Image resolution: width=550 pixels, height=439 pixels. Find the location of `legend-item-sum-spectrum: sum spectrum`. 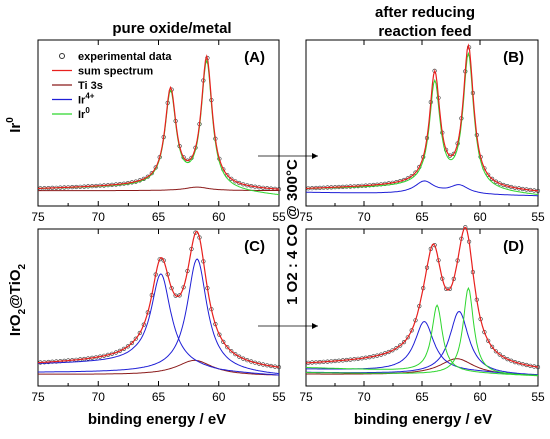

legend-item-sum-spectrum: sum spectrum is located at coordinates (102, 72).